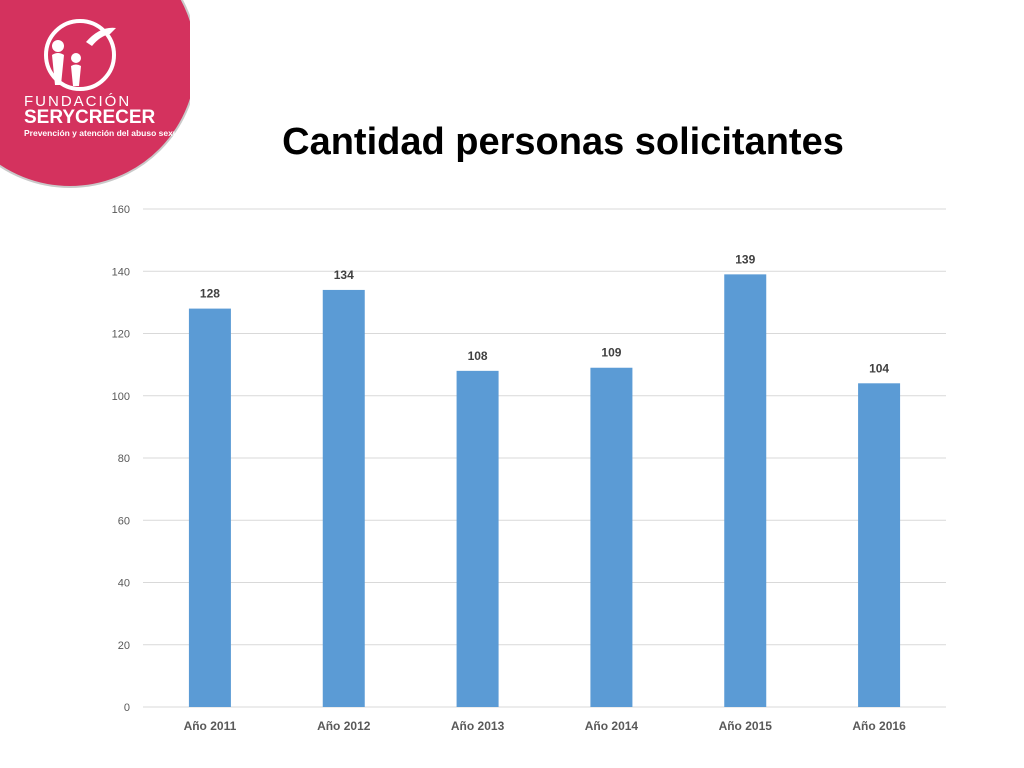 Image resolution: width=1024 pixels, height=768 pixels. I want to click on y-tick-label: 120, so click(121, 335).